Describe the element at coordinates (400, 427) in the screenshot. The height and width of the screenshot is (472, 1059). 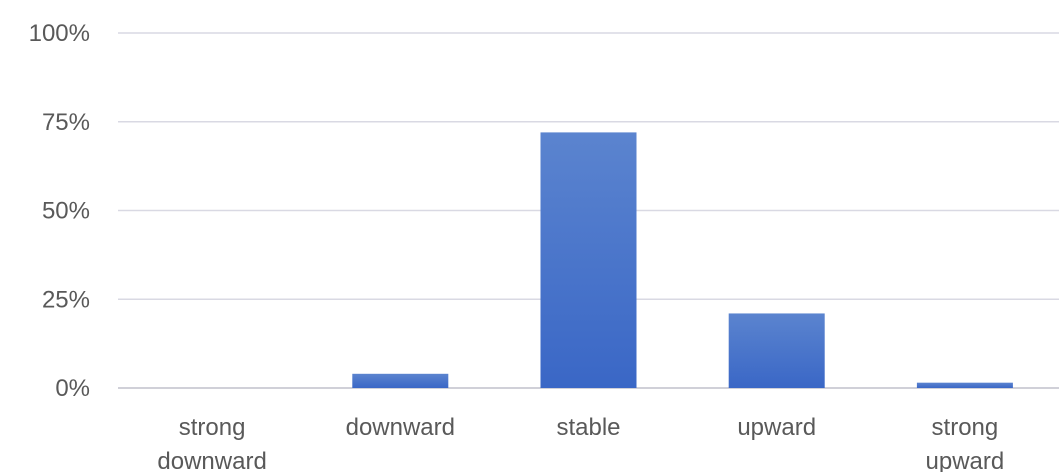
I see `x-category-label: downward` at that location.